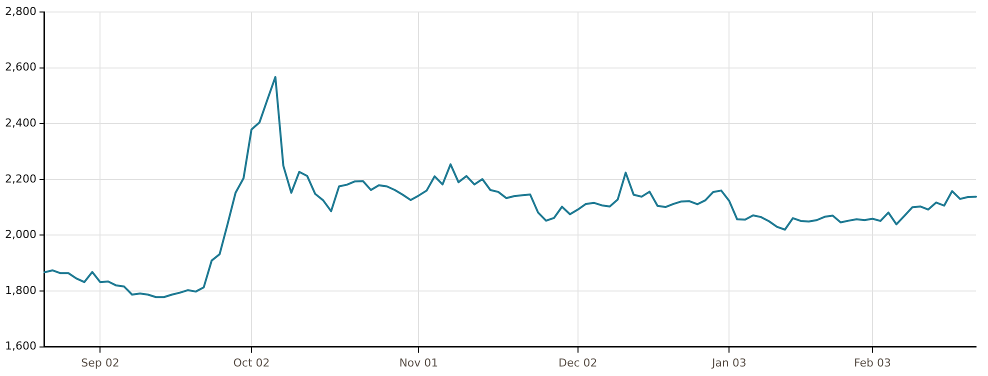 This screenshot has height=376, width=988. Describe the element at coordinates (20, 235) in the screenshot. I see `y-tick-label: 2,000` at that location.